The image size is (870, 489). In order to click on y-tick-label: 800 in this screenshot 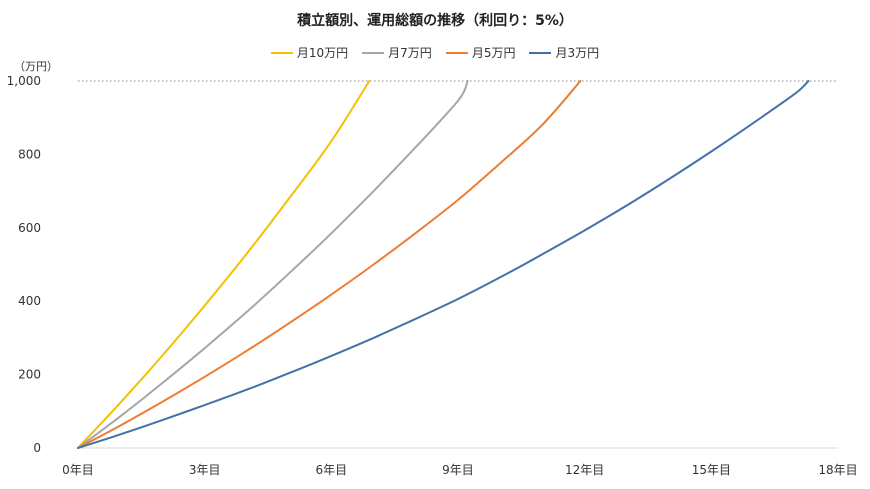, I will do `click(29, 154)`.